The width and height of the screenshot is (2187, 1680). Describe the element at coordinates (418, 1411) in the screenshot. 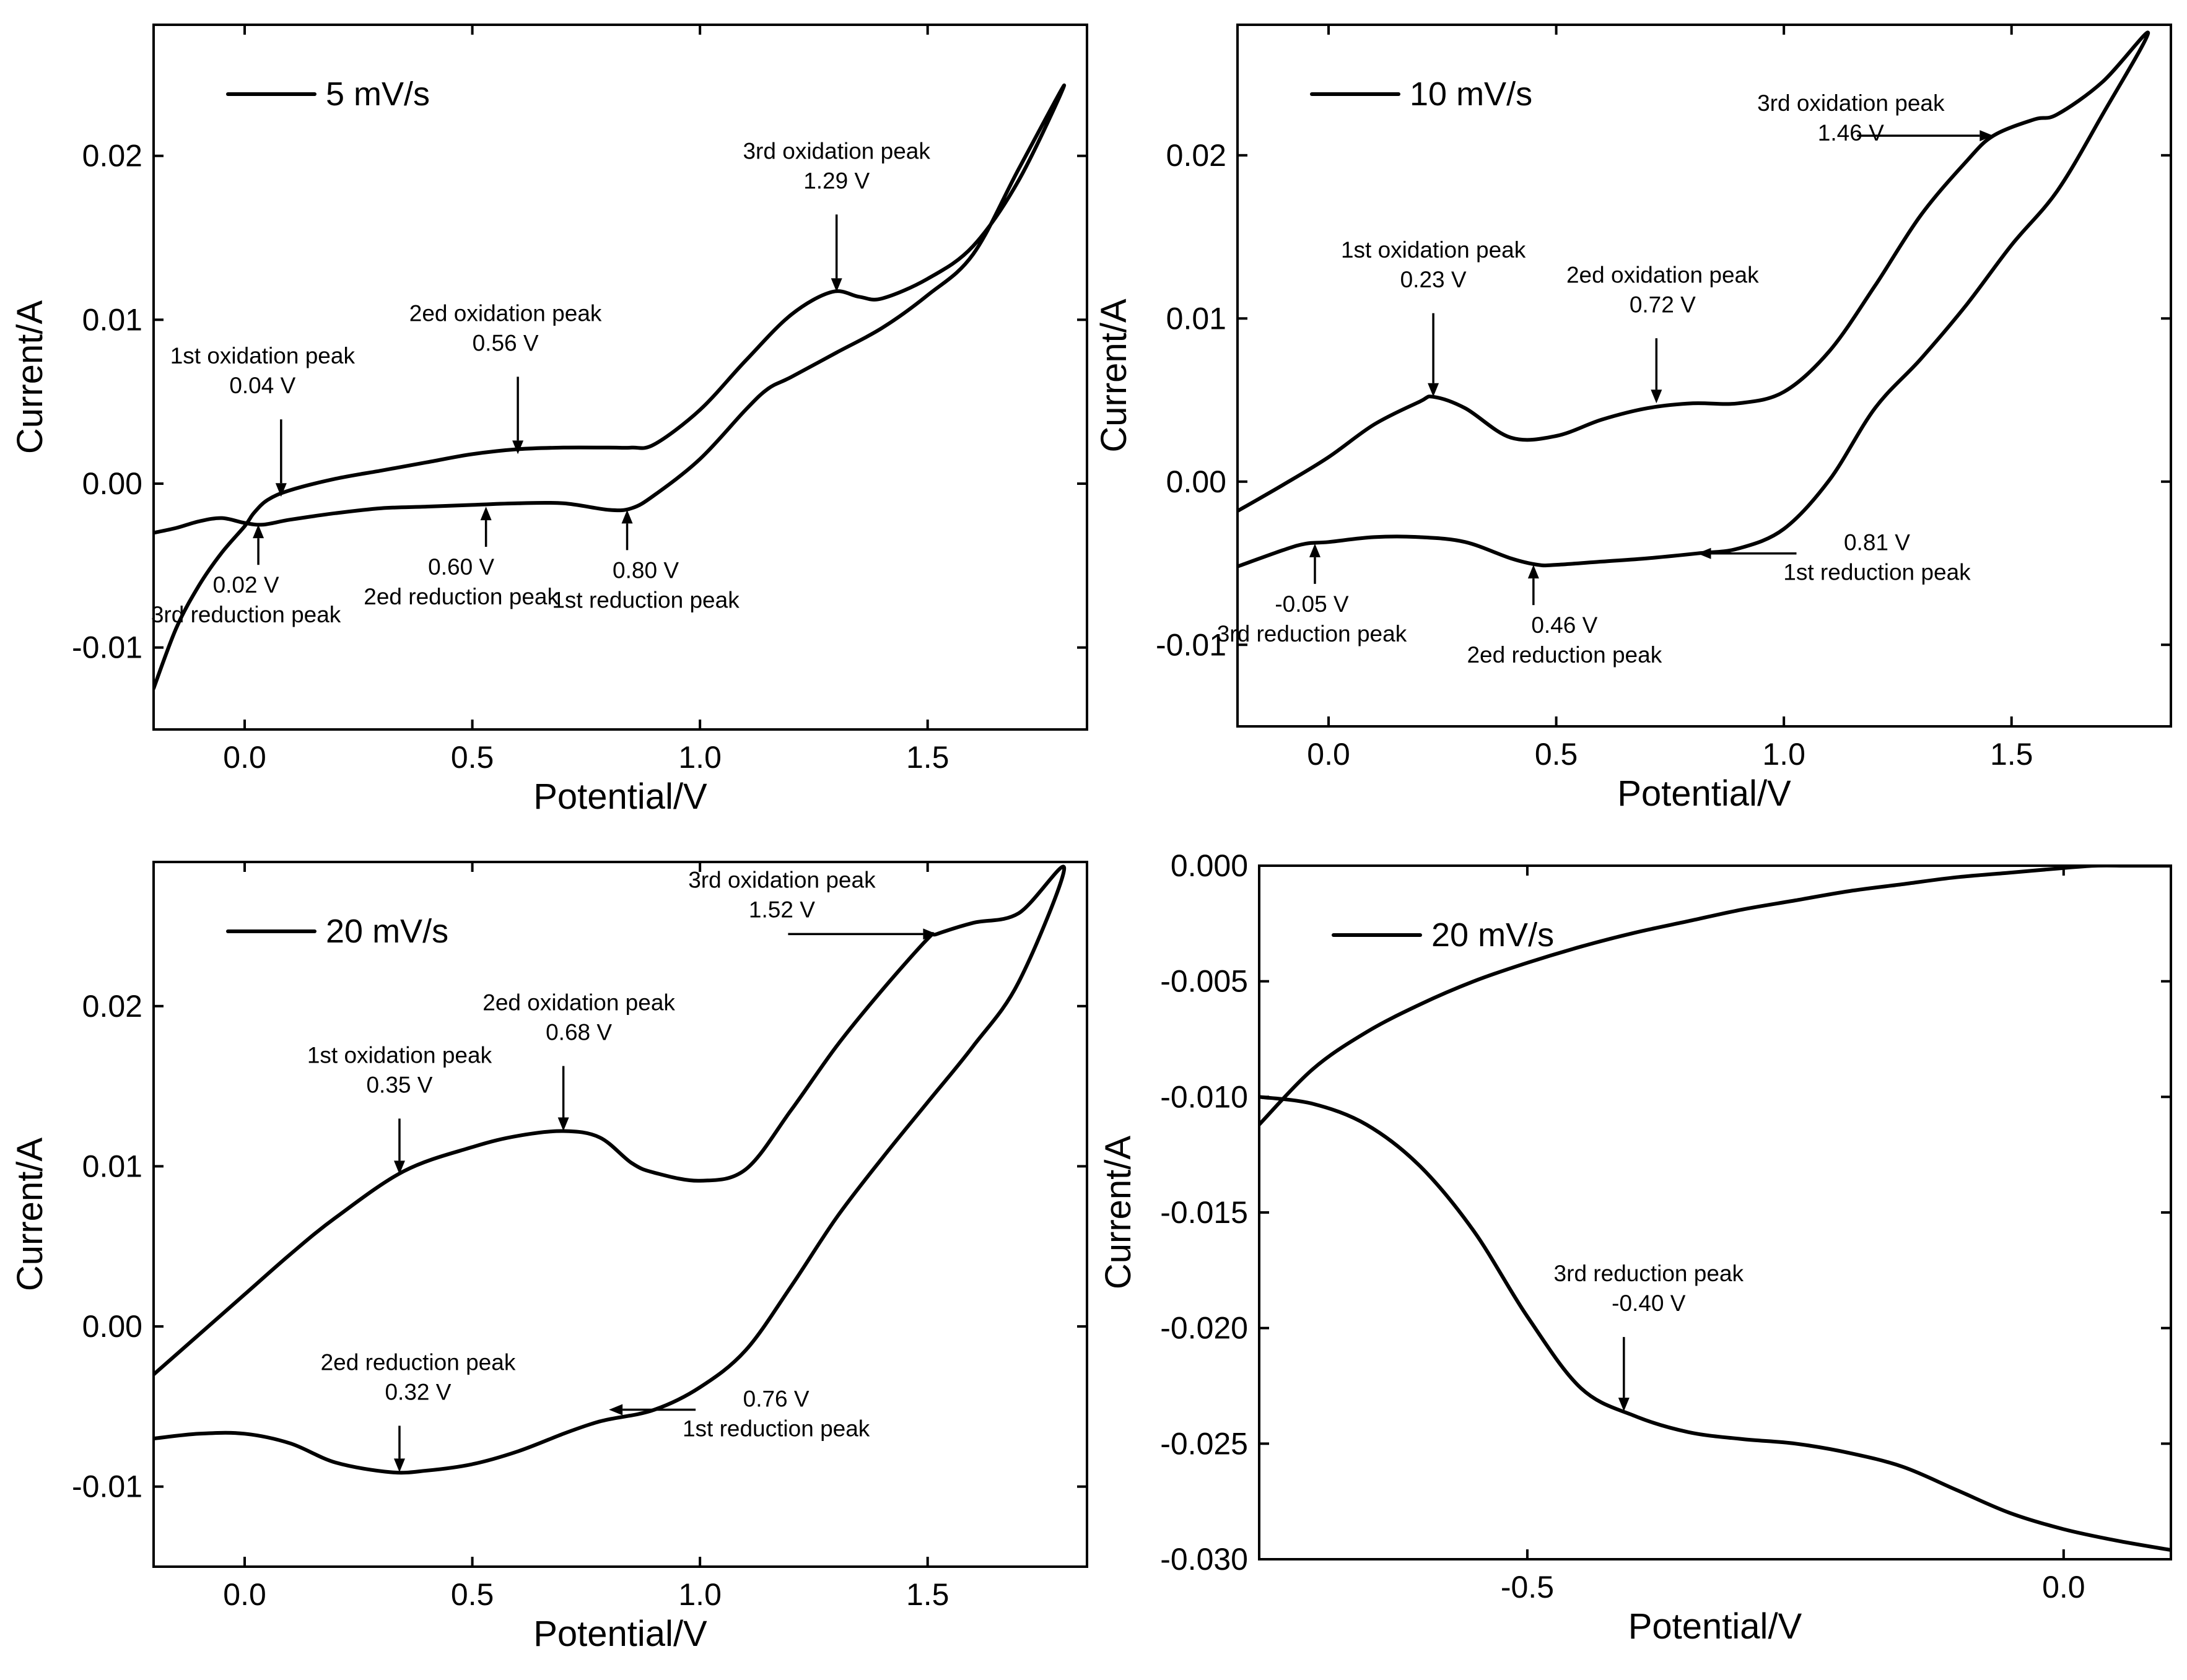

I see `peak-annotation: 2ed reduction peak 0.32 V` at that location.